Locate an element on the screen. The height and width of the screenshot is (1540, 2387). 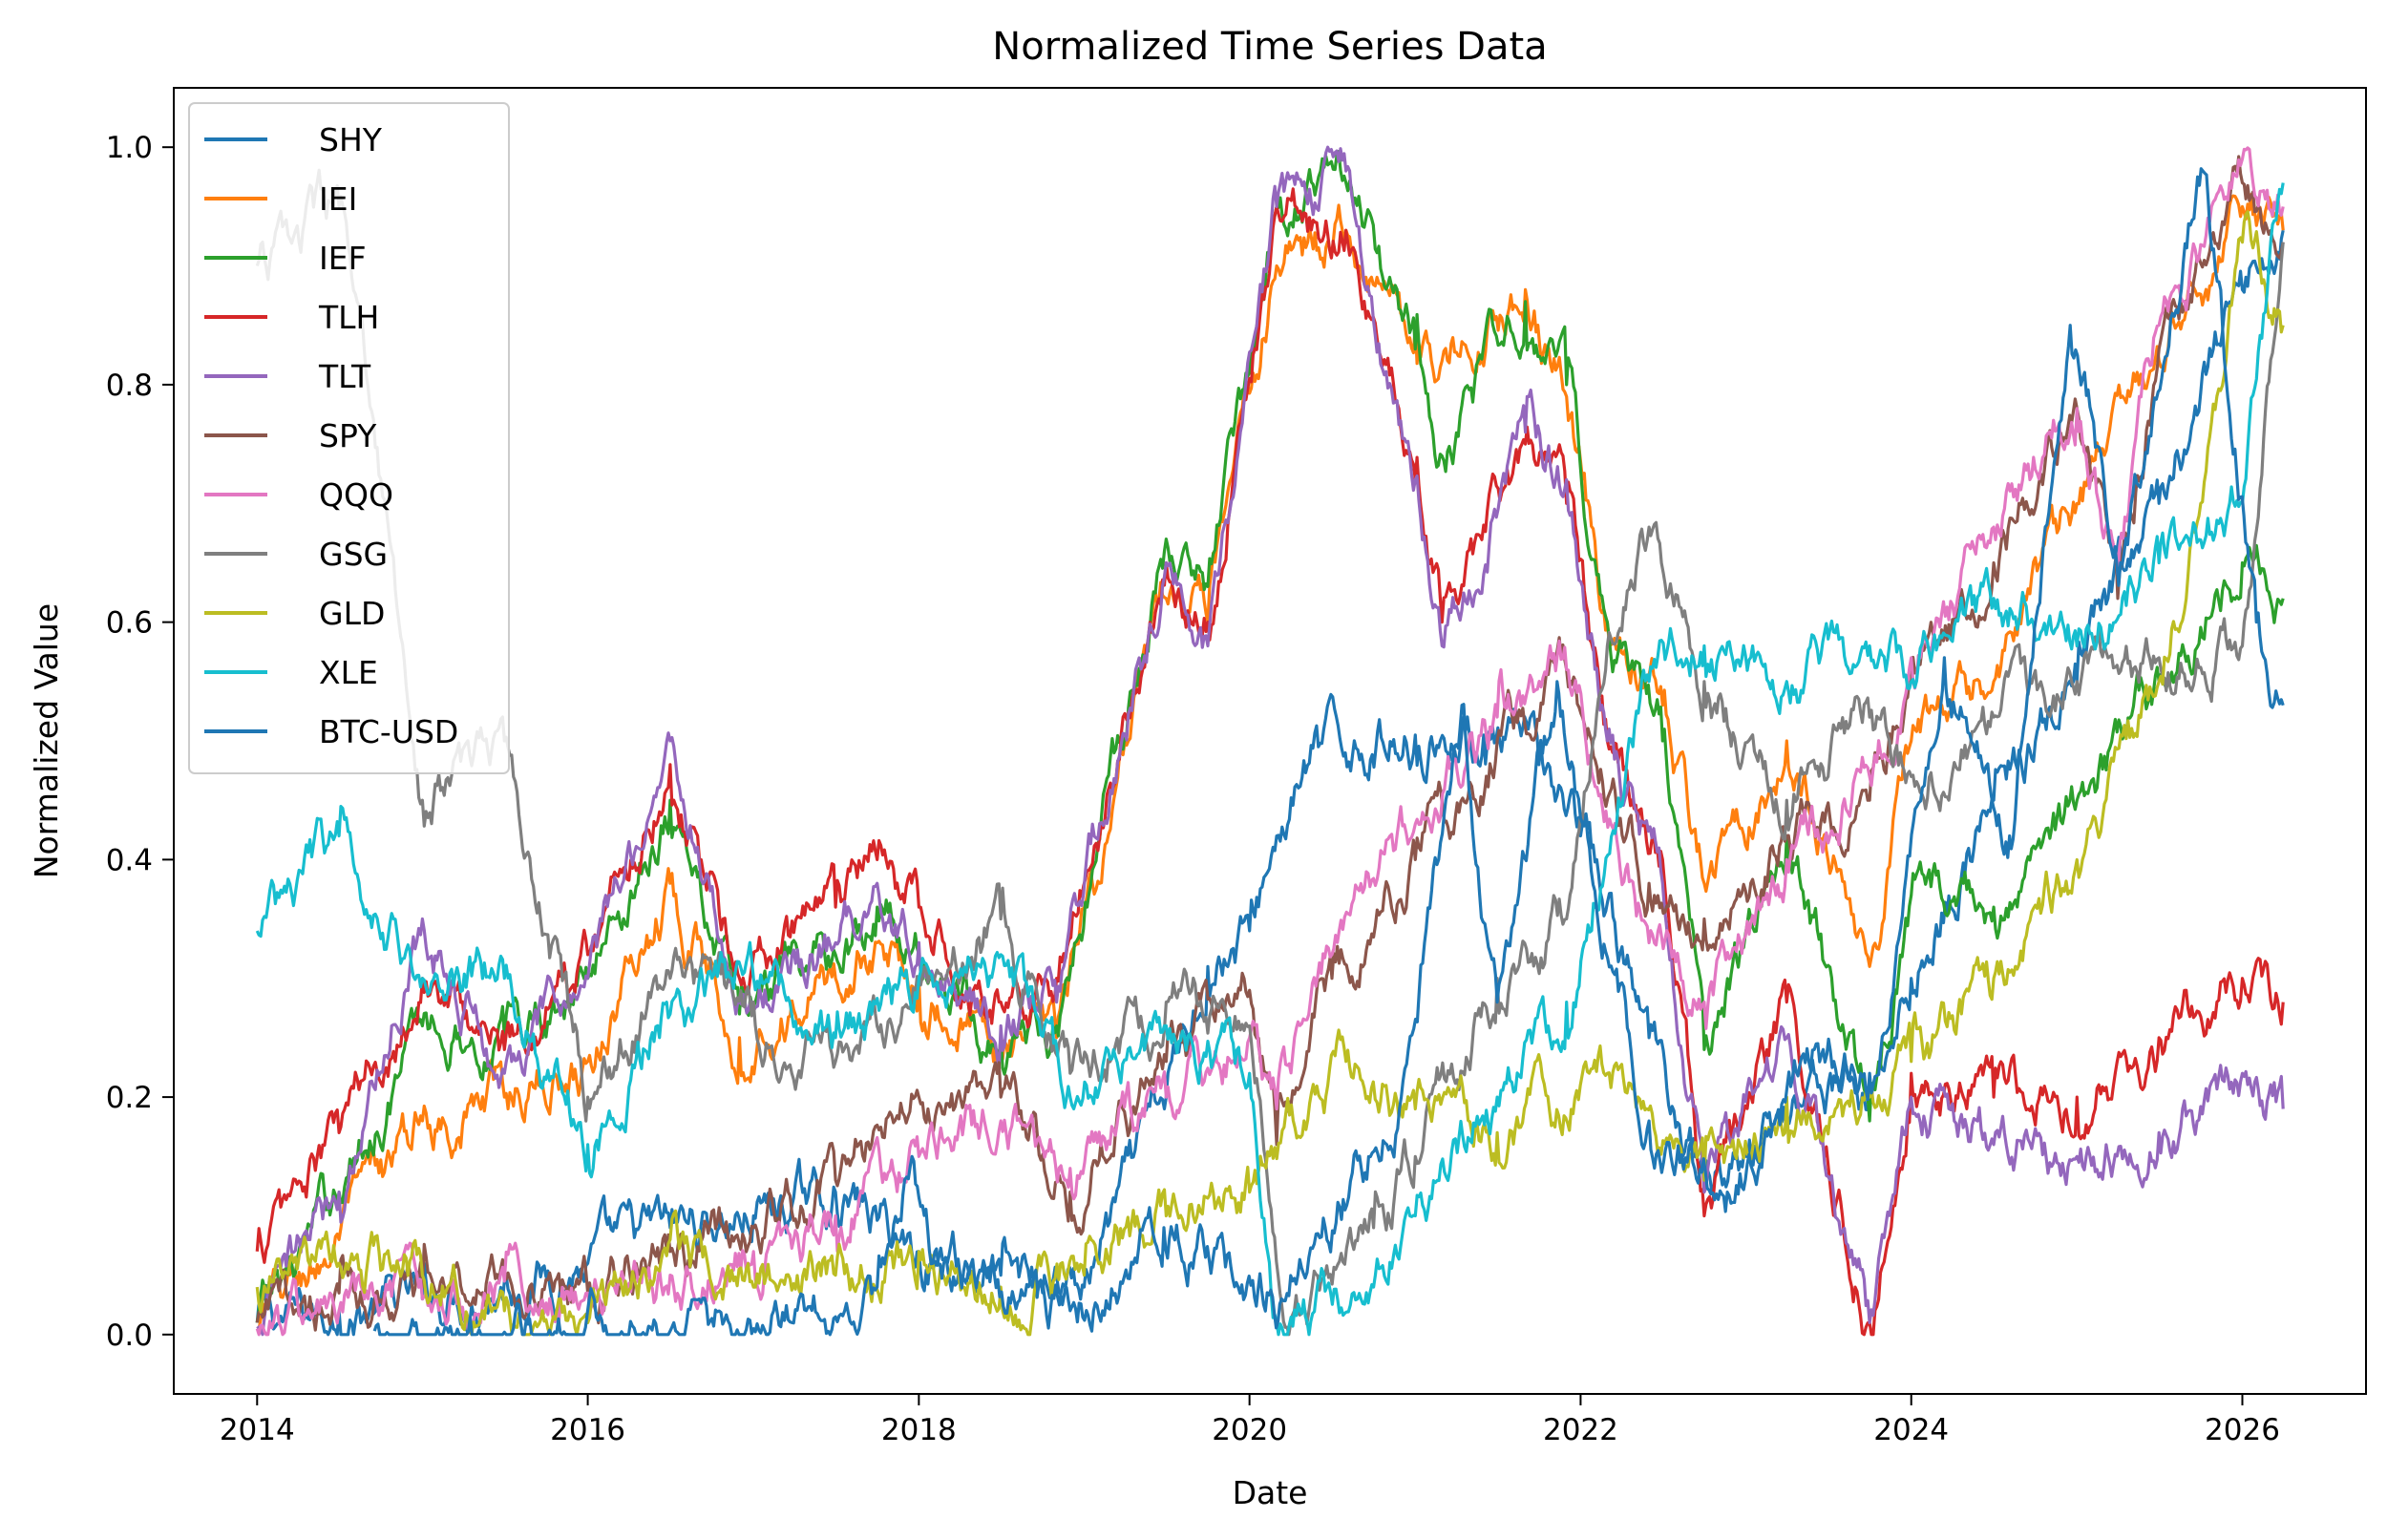
legend: SHY IEI IEF TLH TLT SPY QQQ GSG GLD XLE BTC-USD is located at coordinates (349, 438).